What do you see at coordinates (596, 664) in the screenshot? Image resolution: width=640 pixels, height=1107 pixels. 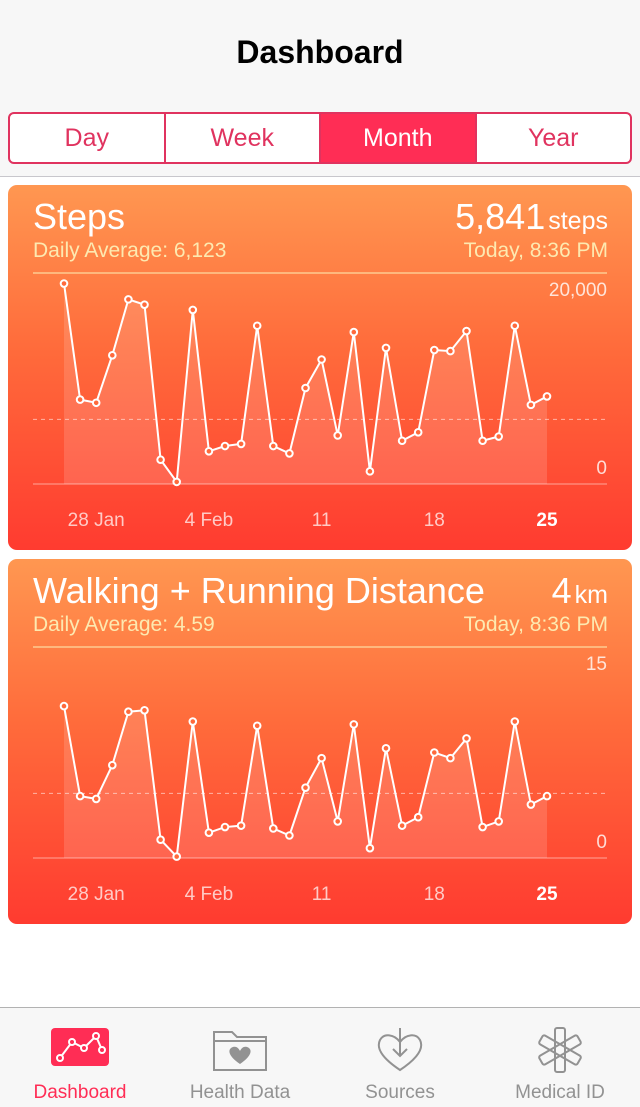 I see `y-max-label: 15` at bounding box center [596, 664].